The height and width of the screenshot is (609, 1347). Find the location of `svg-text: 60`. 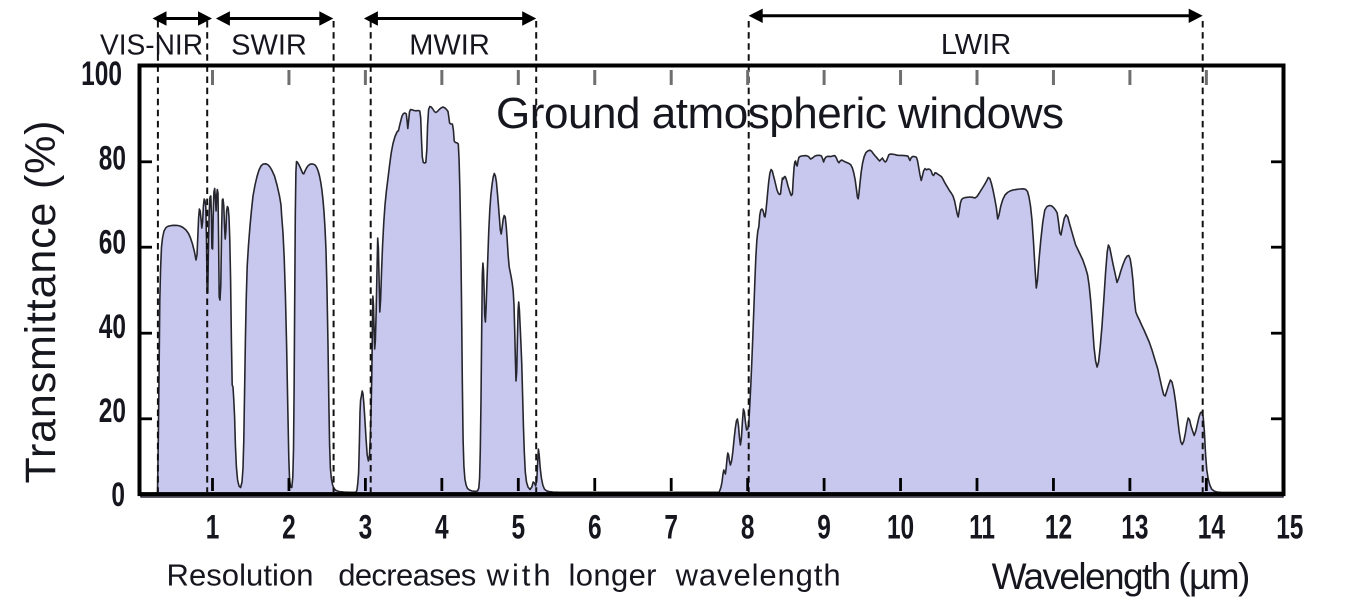

svg-text: 60 is located at coordinates (112, 243).